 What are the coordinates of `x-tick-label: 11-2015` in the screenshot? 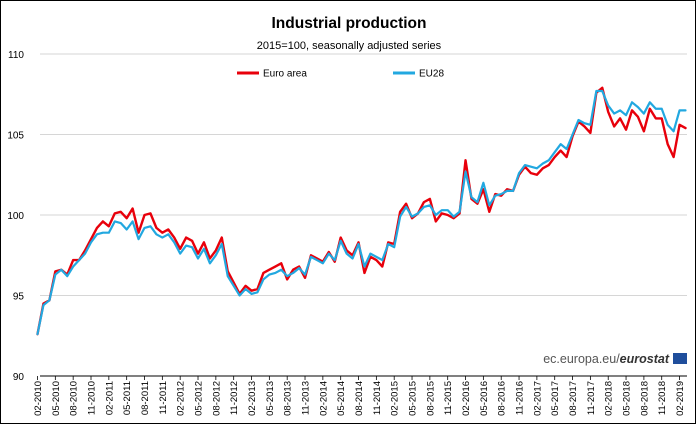 It's located at (448, 398).